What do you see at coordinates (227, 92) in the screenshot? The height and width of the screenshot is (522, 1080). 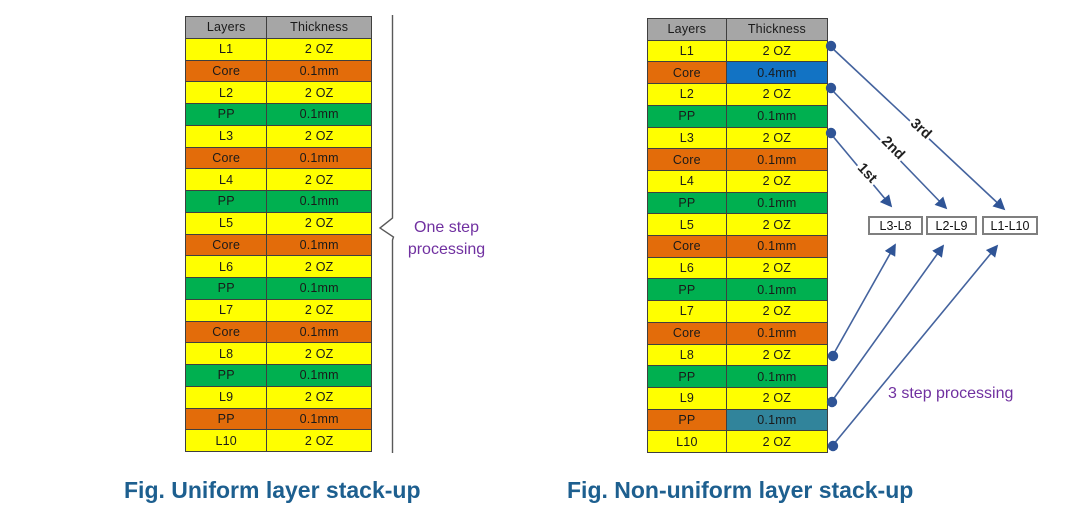 I see `layer-name-cell: L2` at bounding box center [227, 92].